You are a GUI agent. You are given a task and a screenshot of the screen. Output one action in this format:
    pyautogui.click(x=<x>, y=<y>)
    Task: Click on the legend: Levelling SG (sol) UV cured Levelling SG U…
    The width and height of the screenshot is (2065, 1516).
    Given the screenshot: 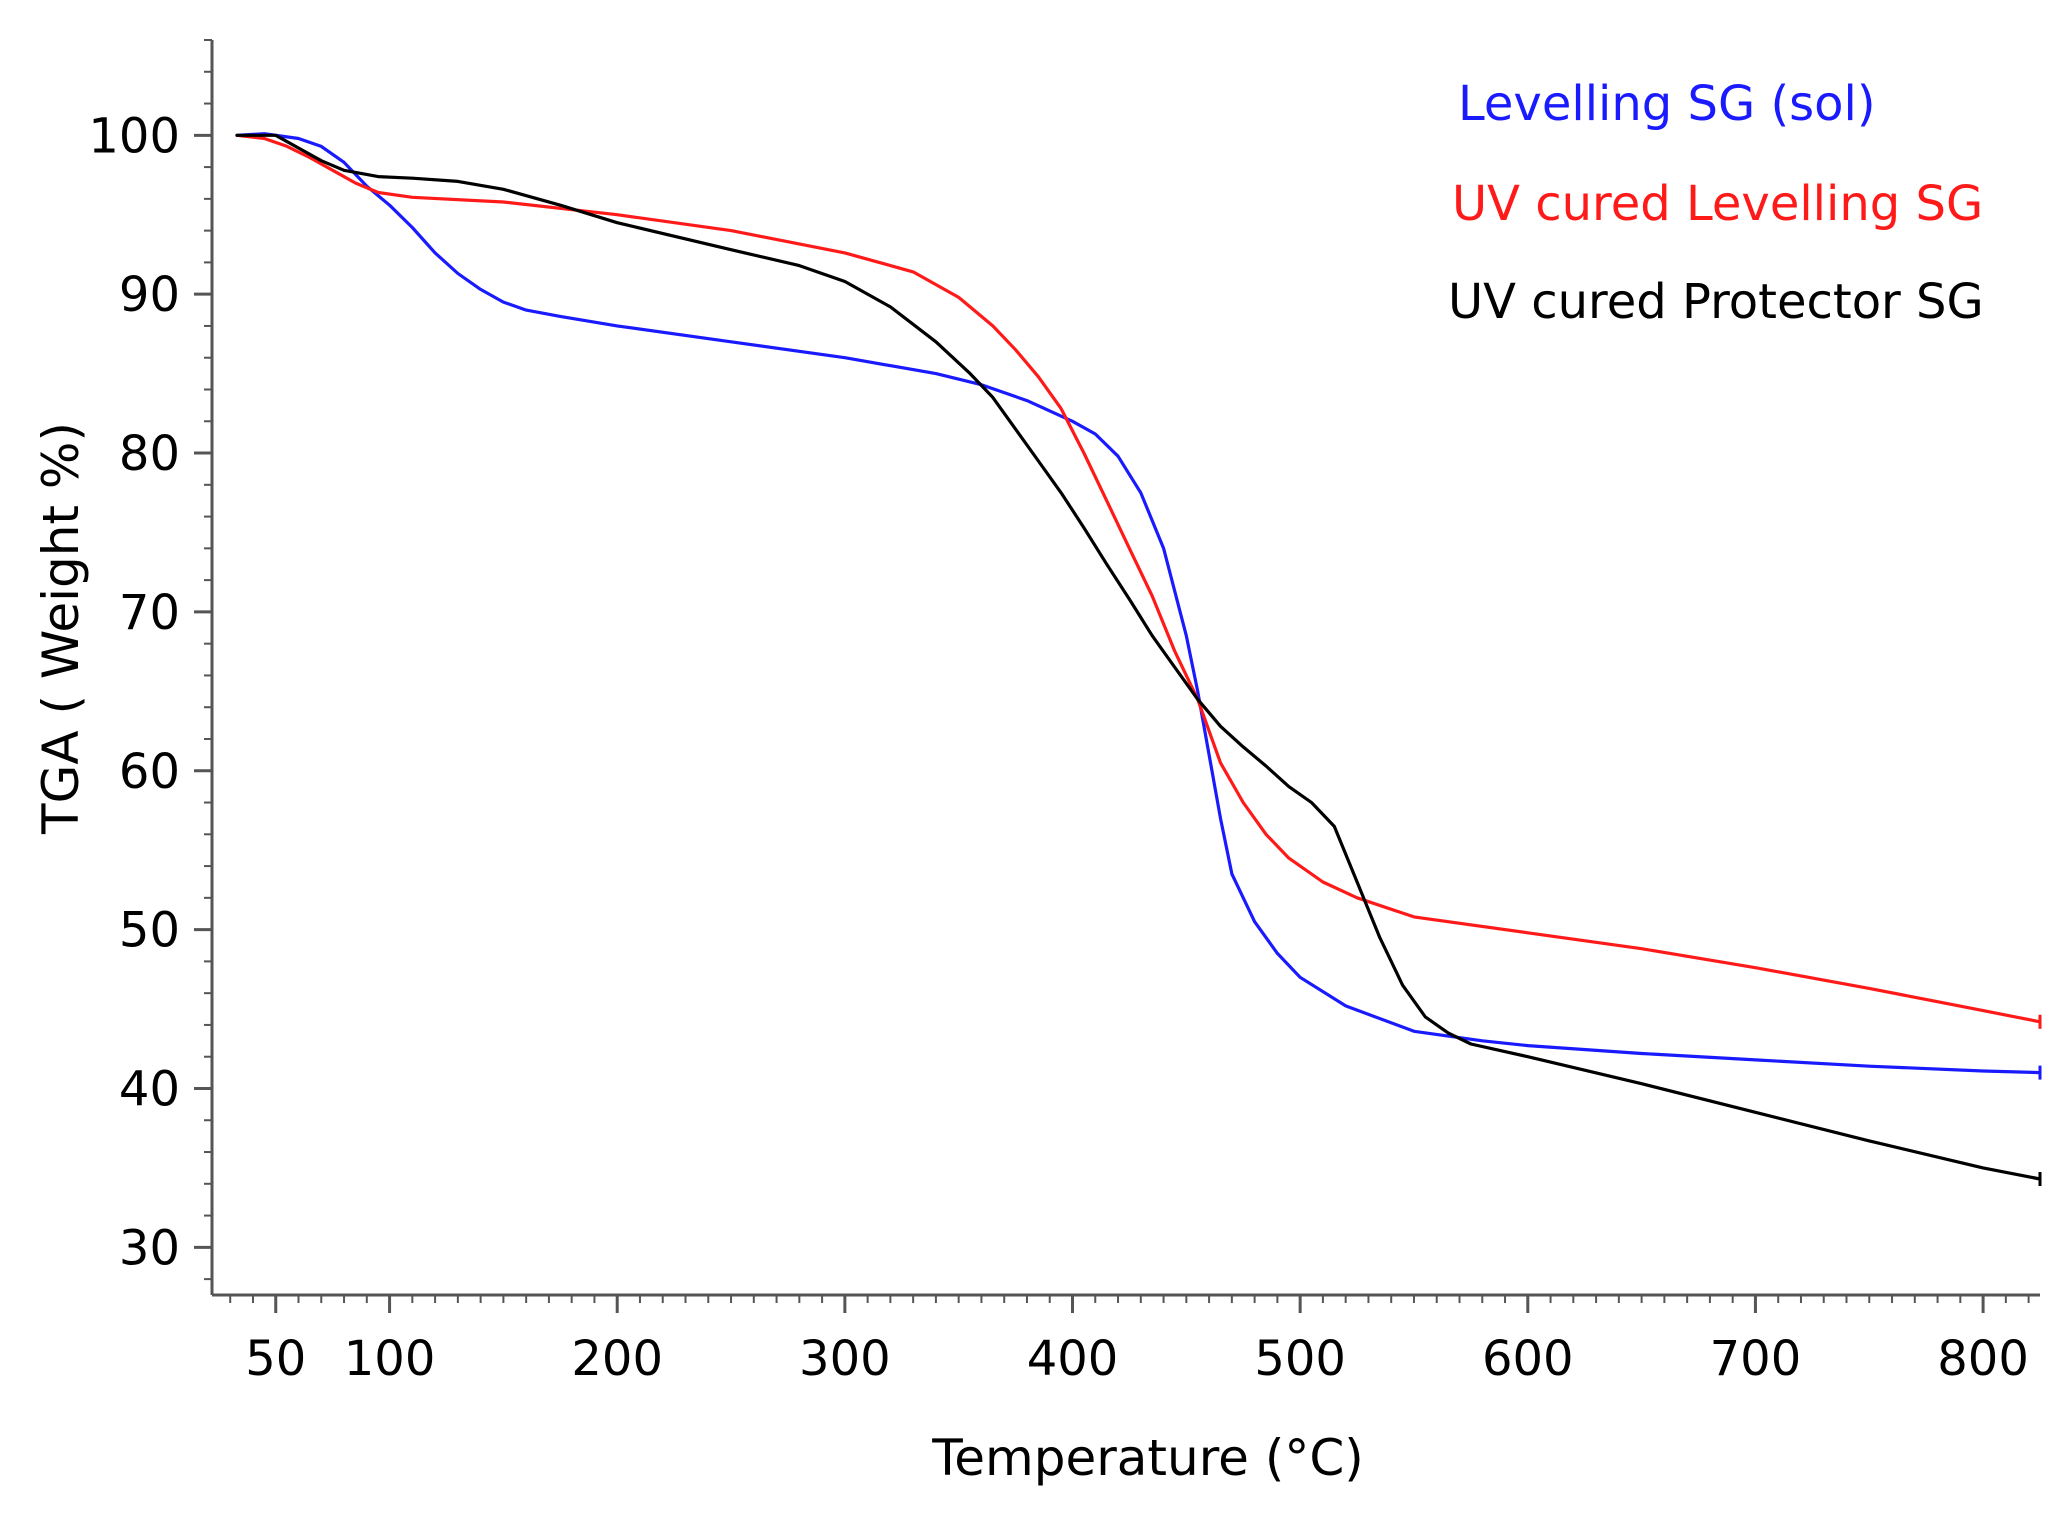 What is the action you would take?
    pyautogui.click(x=1716, y=203)
    